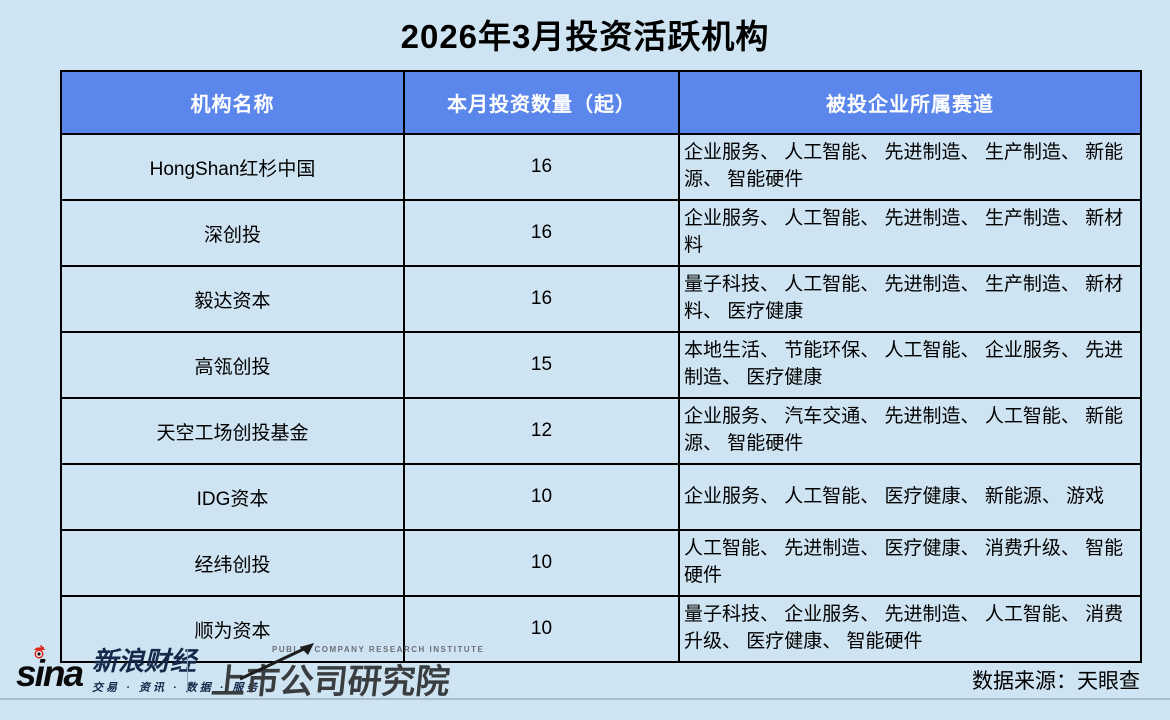  Describe the element at coordinates (541, 431) in the screenshot. I see `investment-count-cell: 12` at that location.